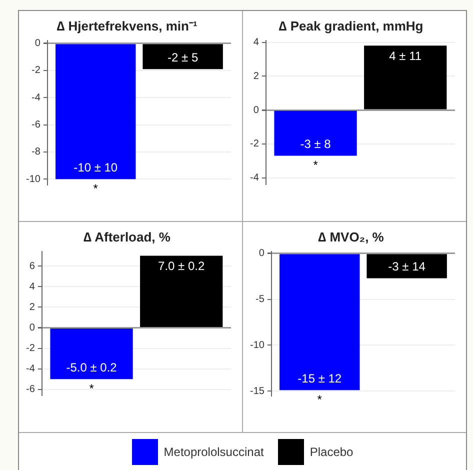  Describe the element at coordinates (260, 300) in the screenshot. I see `y-tick-label: -5` at that location.